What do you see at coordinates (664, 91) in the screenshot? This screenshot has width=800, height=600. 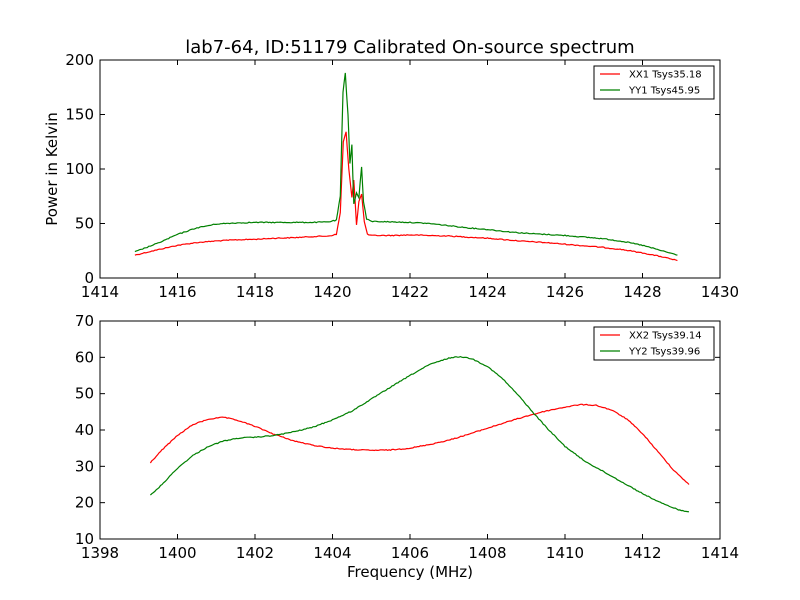 I see `legend-label-yy1: YY1 Tsys45.95` at bounding box center [664, 91].